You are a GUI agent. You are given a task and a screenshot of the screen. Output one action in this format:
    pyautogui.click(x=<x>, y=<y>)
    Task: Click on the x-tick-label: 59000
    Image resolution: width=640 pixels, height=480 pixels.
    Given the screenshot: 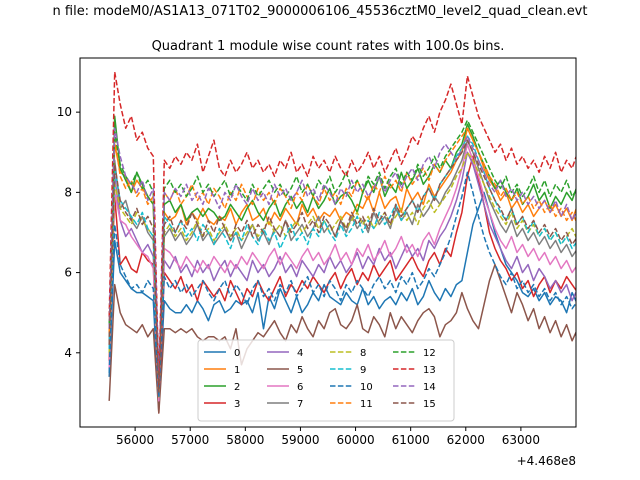 What is the action you would take?
    pyautogui.click(x=300, y=440)
    